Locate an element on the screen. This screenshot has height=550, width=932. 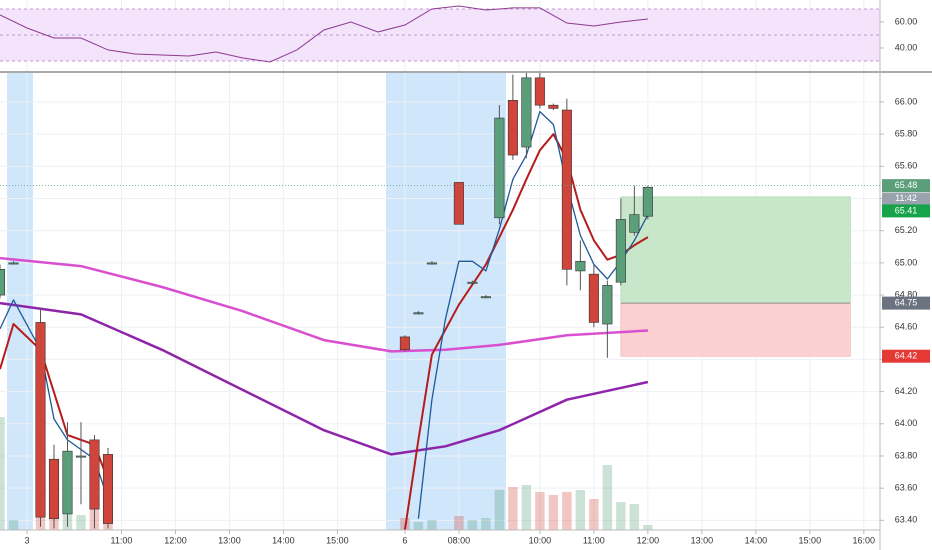
position-tool is located at coordinates (735, 276).